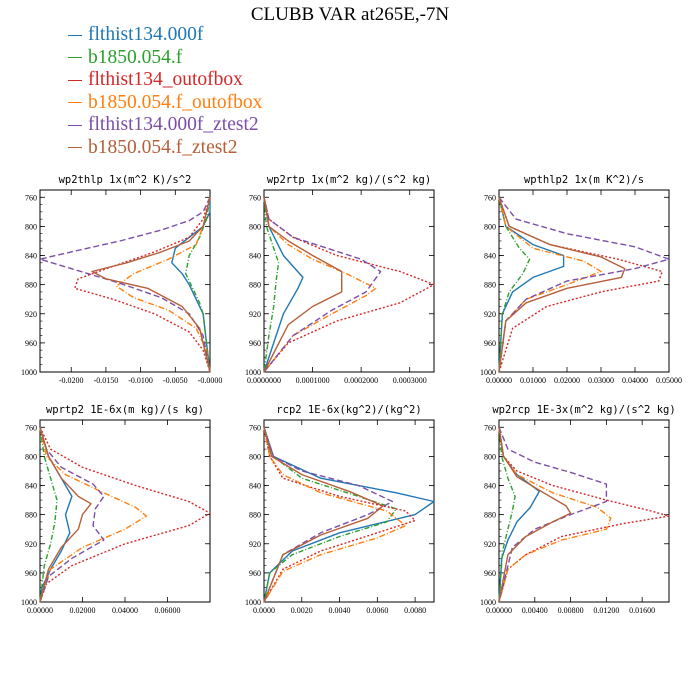 This screenshot has width=700, height=700. I want to click on legend-label: b1850.054.f, so click(135, 57).